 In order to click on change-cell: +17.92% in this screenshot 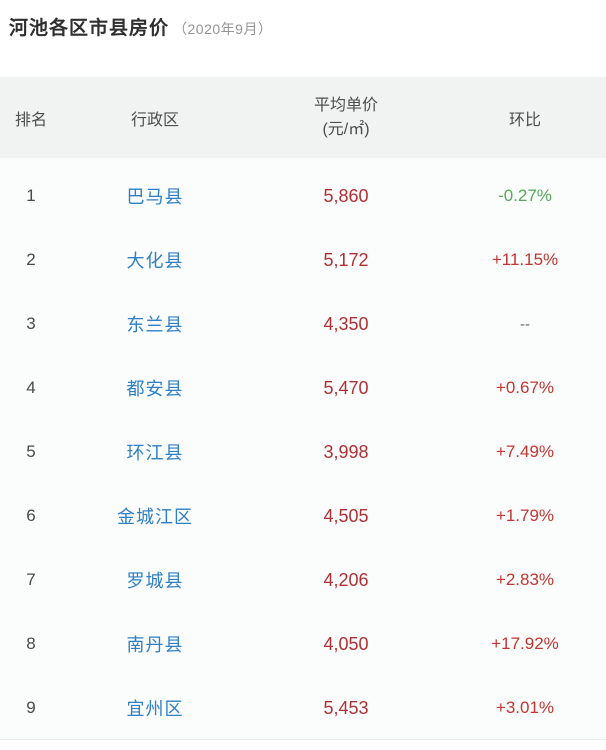, I will do `click(525, 643)`.